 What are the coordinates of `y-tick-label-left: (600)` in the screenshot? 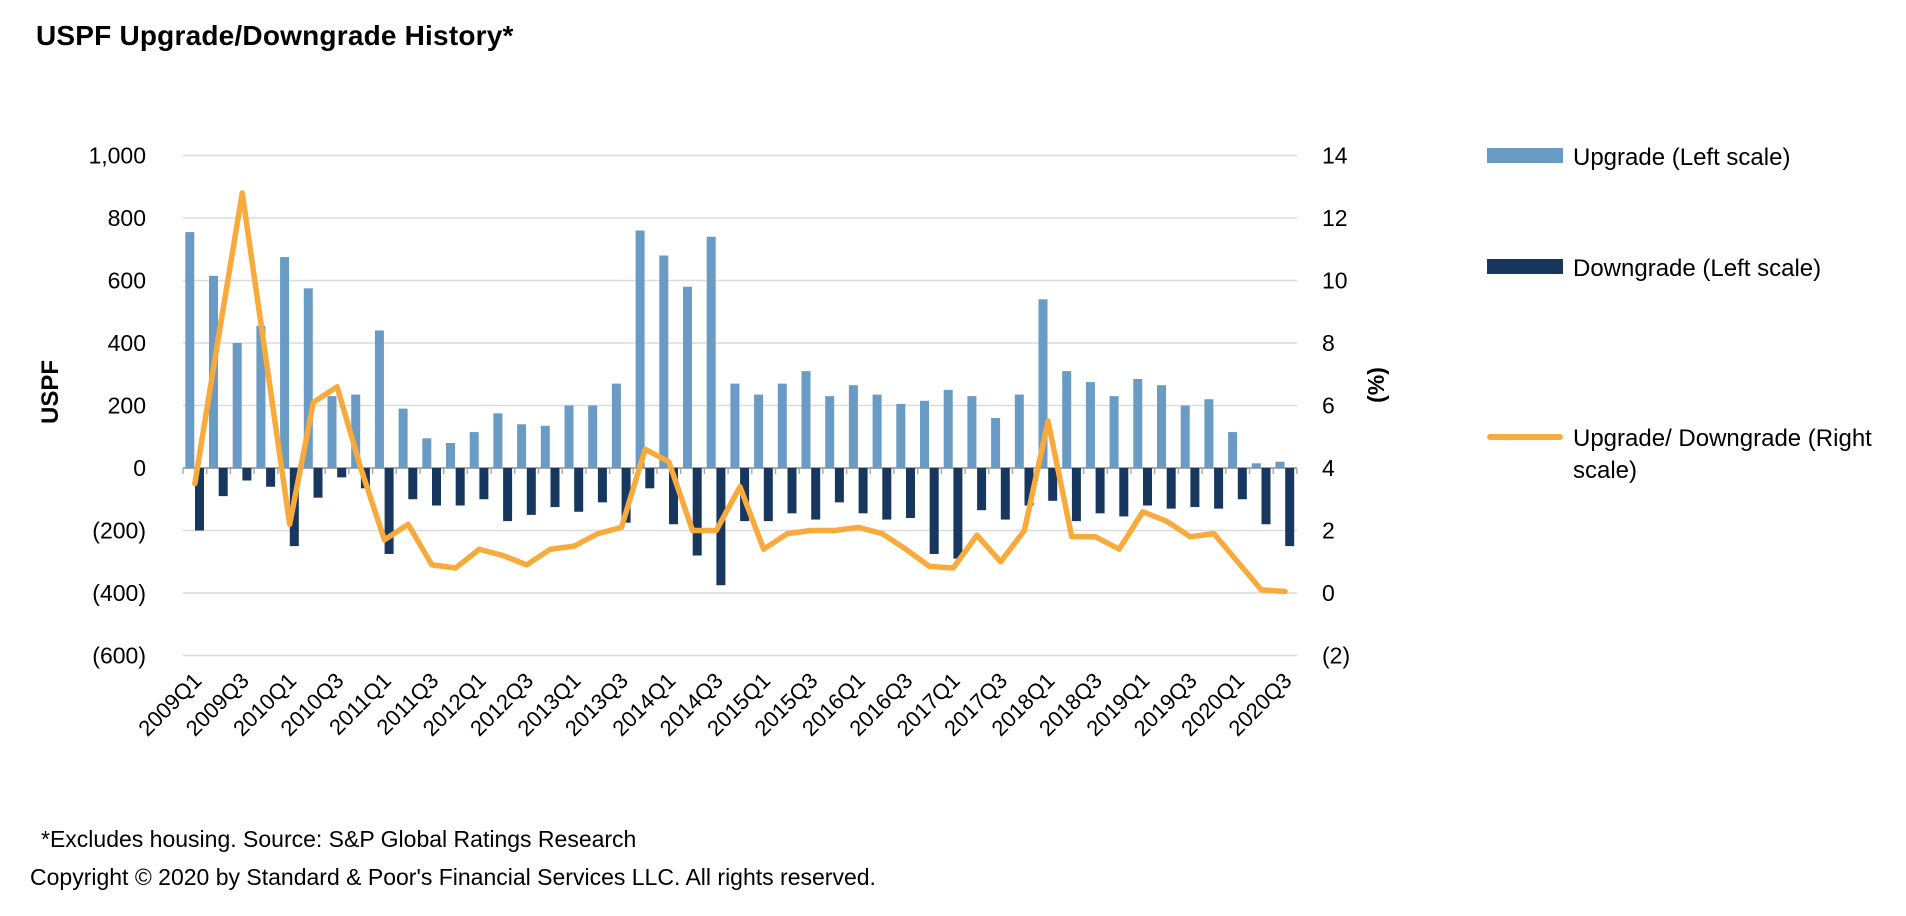 It's located at (119, 656).